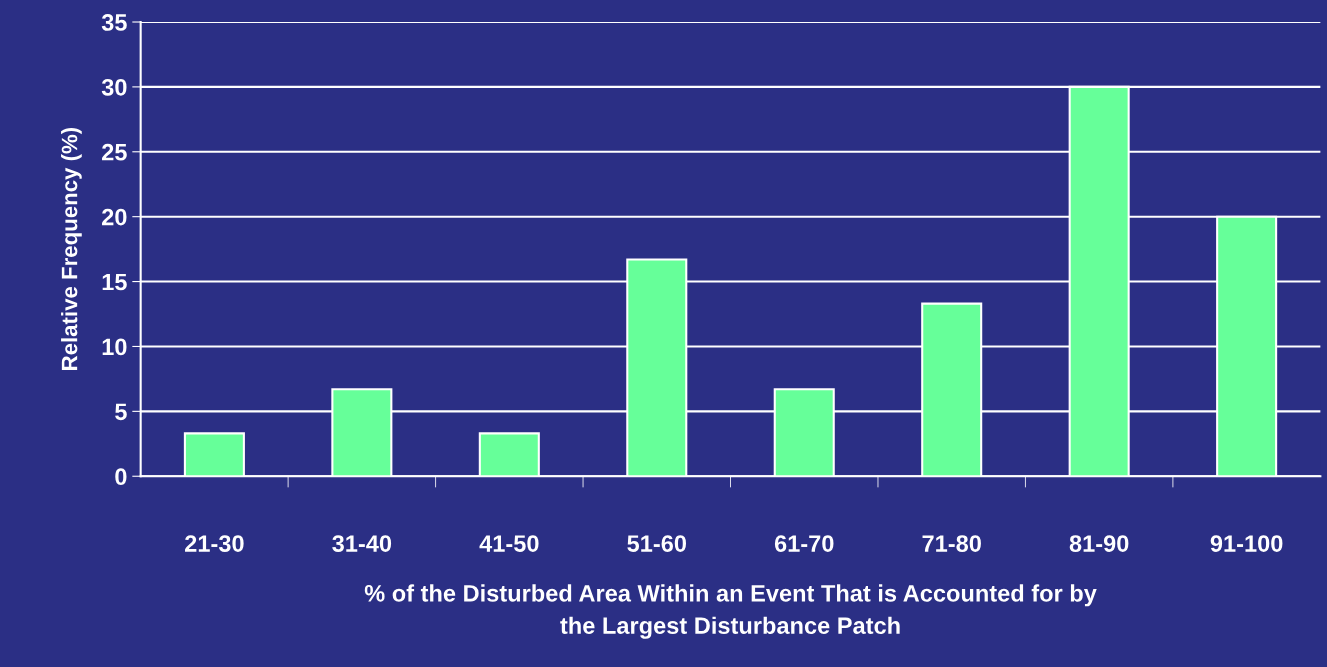 The width and height of the screenshot is (1327, 667). What do you see at coordinates (71, 248) in the screenshot?
I see `y-axis-title: Relative Frequency (%)` at bounding box center [71, 248].